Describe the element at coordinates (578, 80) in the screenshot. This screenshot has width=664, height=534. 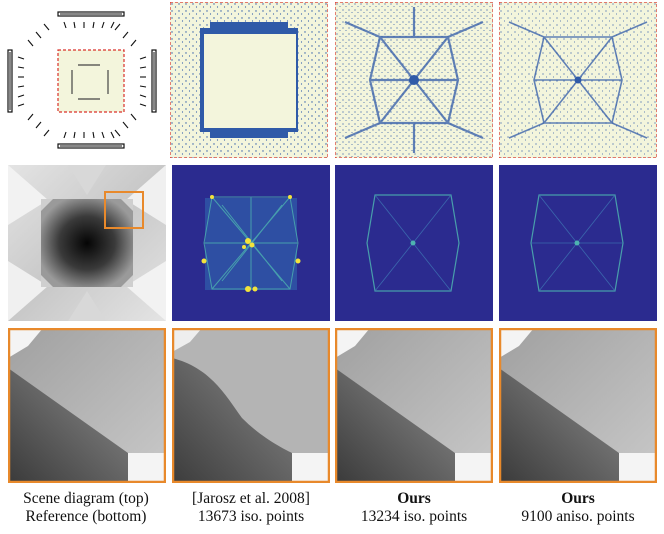
I see `points-panel-ours-aniso` at that location.